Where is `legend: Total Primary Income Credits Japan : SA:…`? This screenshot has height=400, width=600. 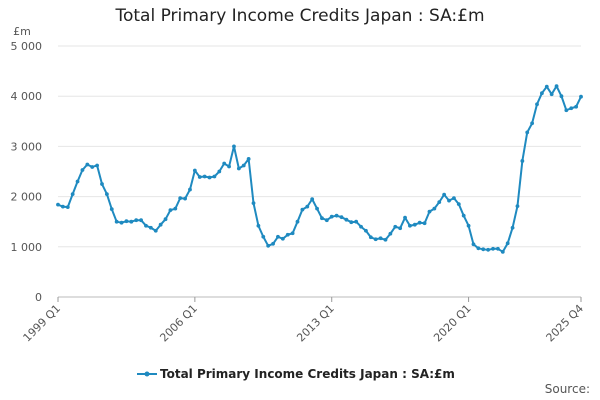
legend: Total Primary Income Credits Japan : SA:… is located at coordinates (296, 374).